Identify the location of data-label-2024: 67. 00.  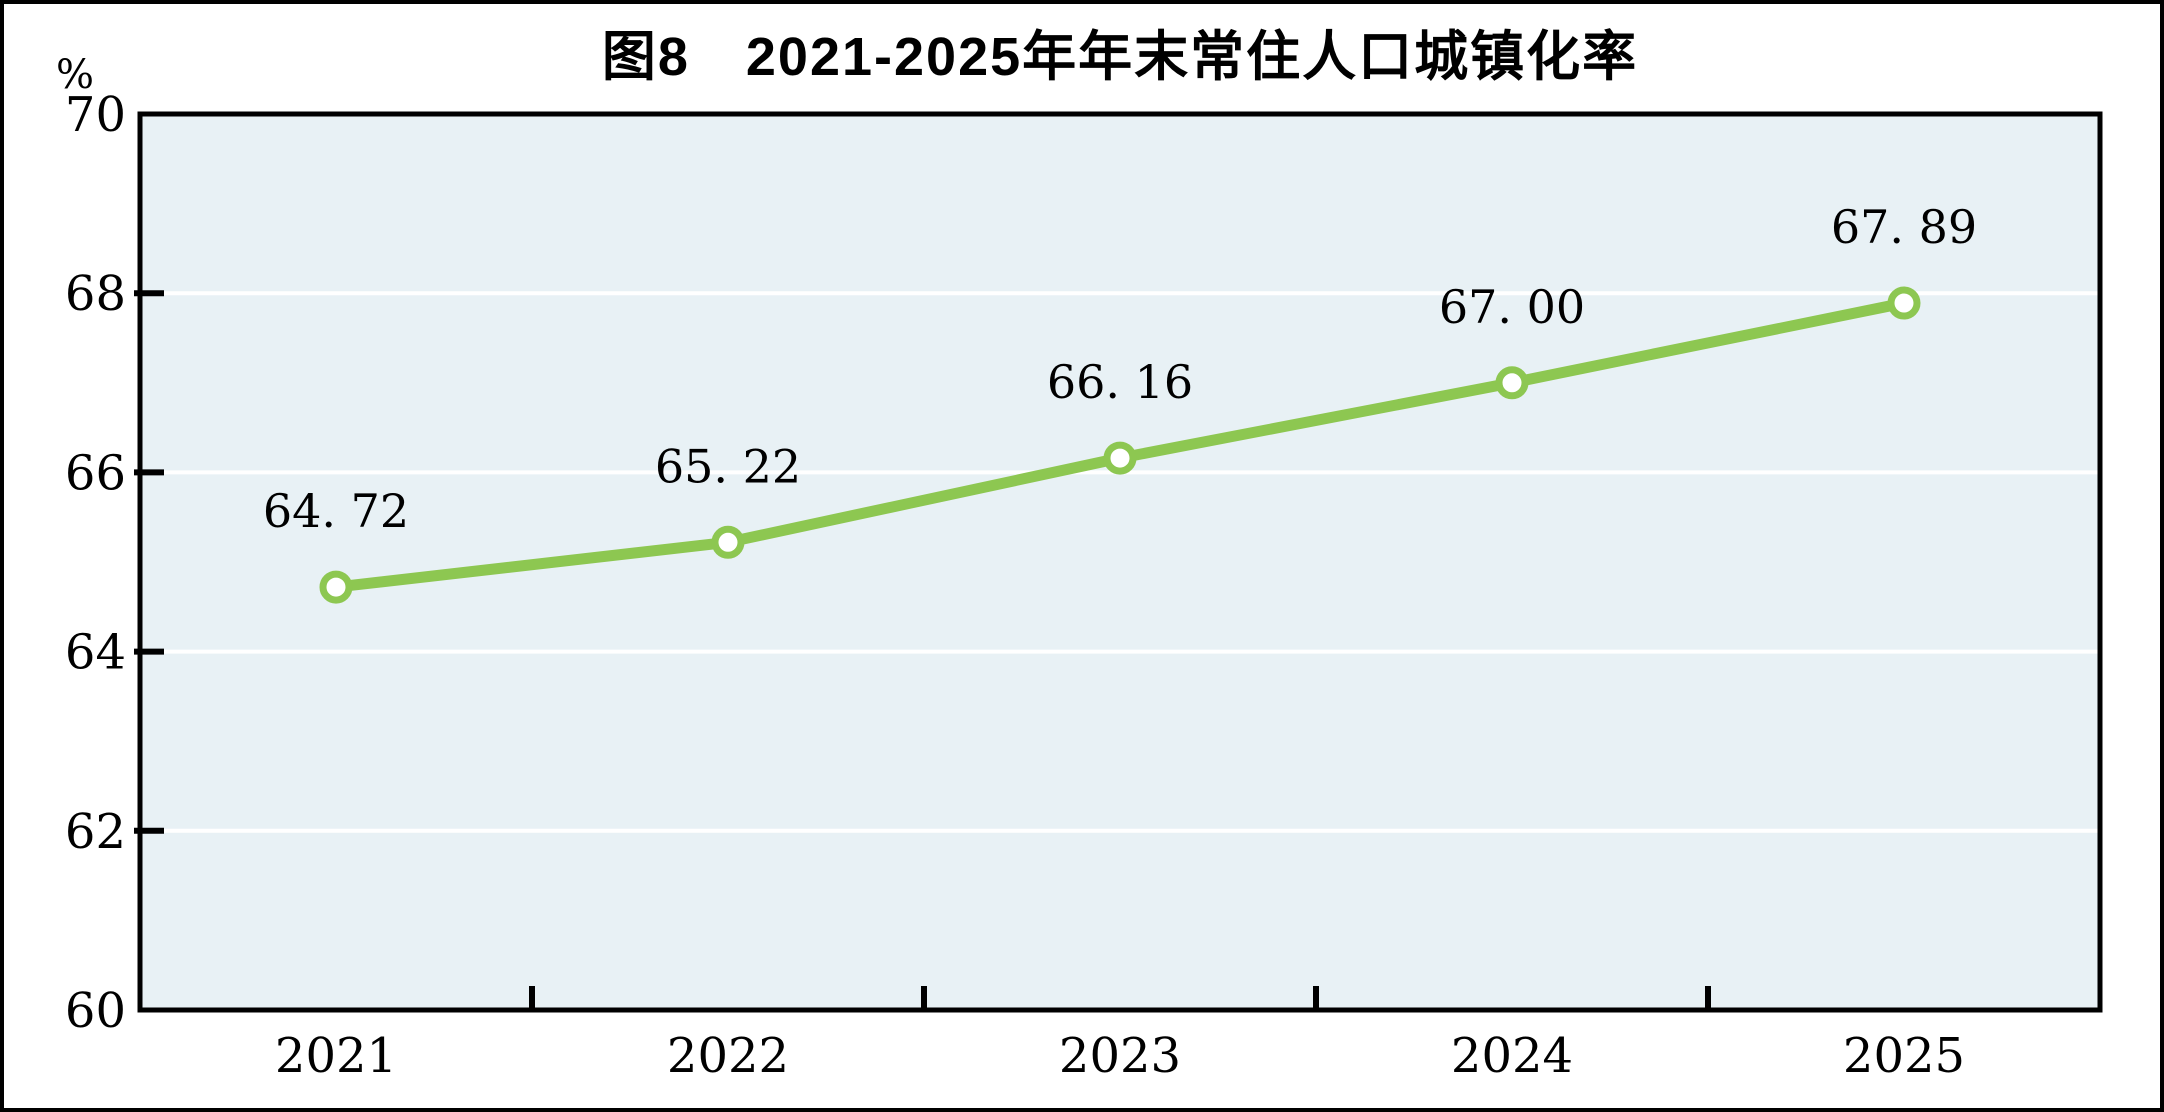
(1512, 307).